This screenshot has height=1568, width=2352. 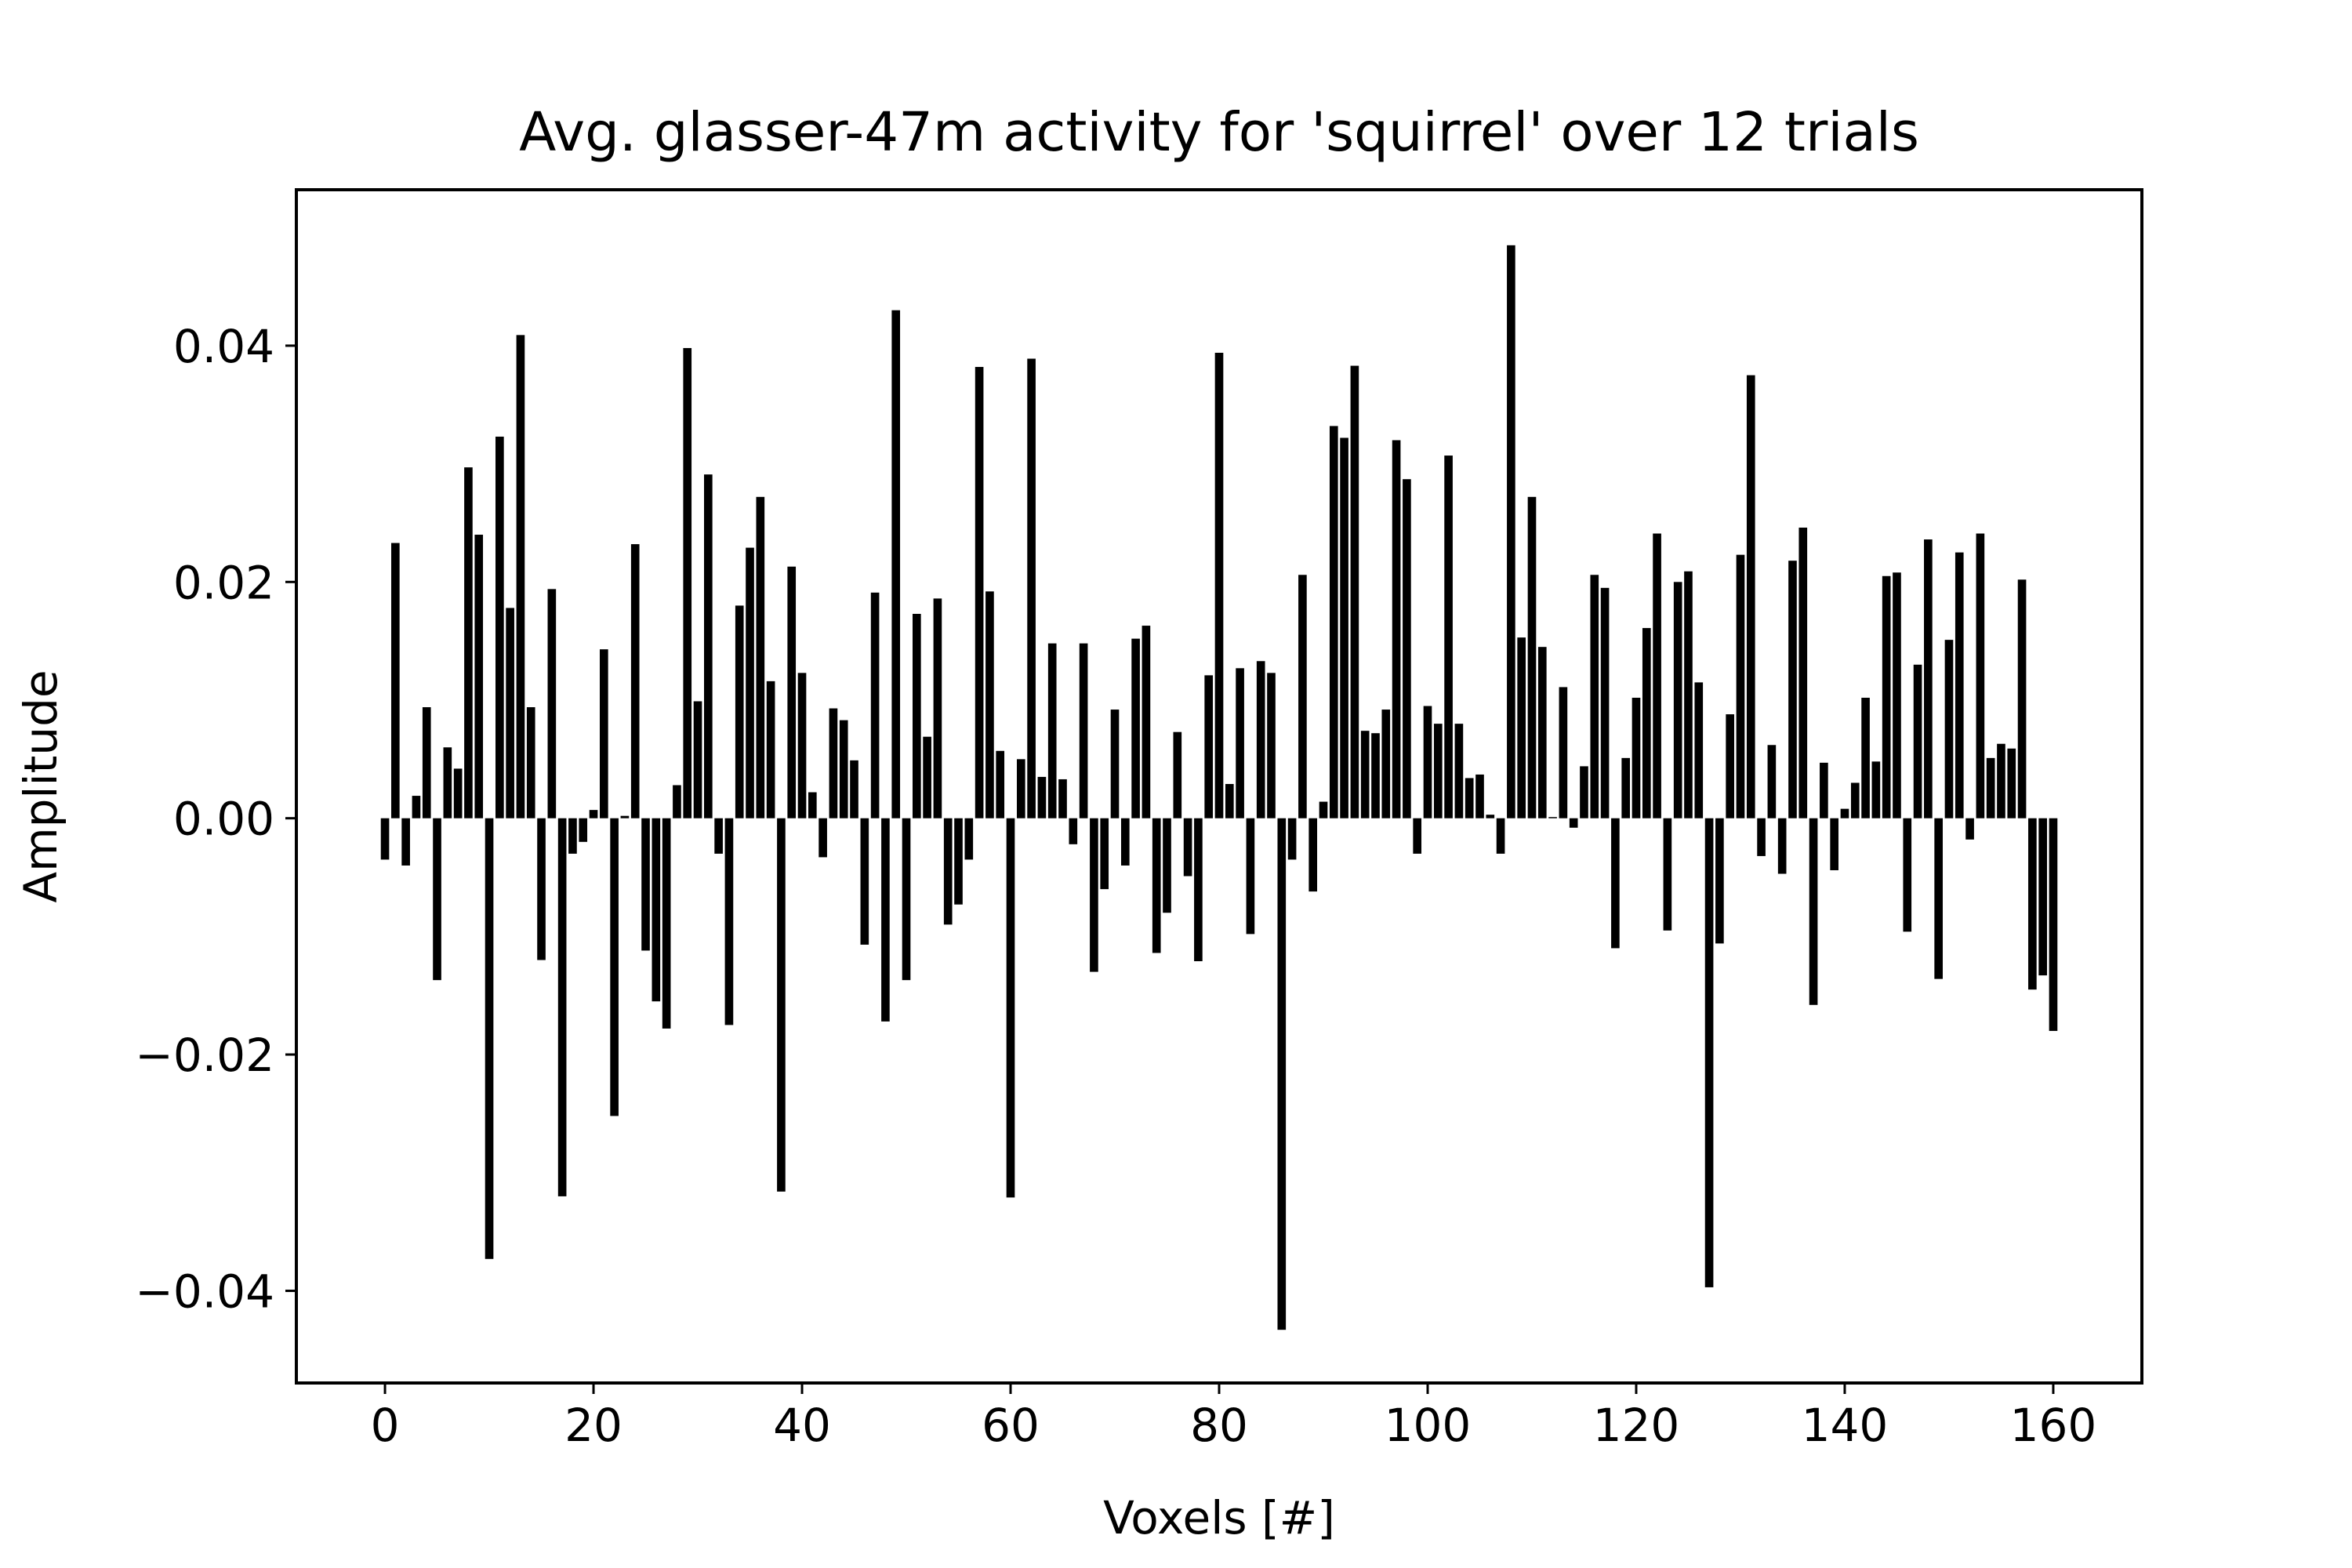 What do you see at coordinates (204, 1291) in the screenshot?
I see `y-tick-label: −0.04` at bounding box center [204, 1291].